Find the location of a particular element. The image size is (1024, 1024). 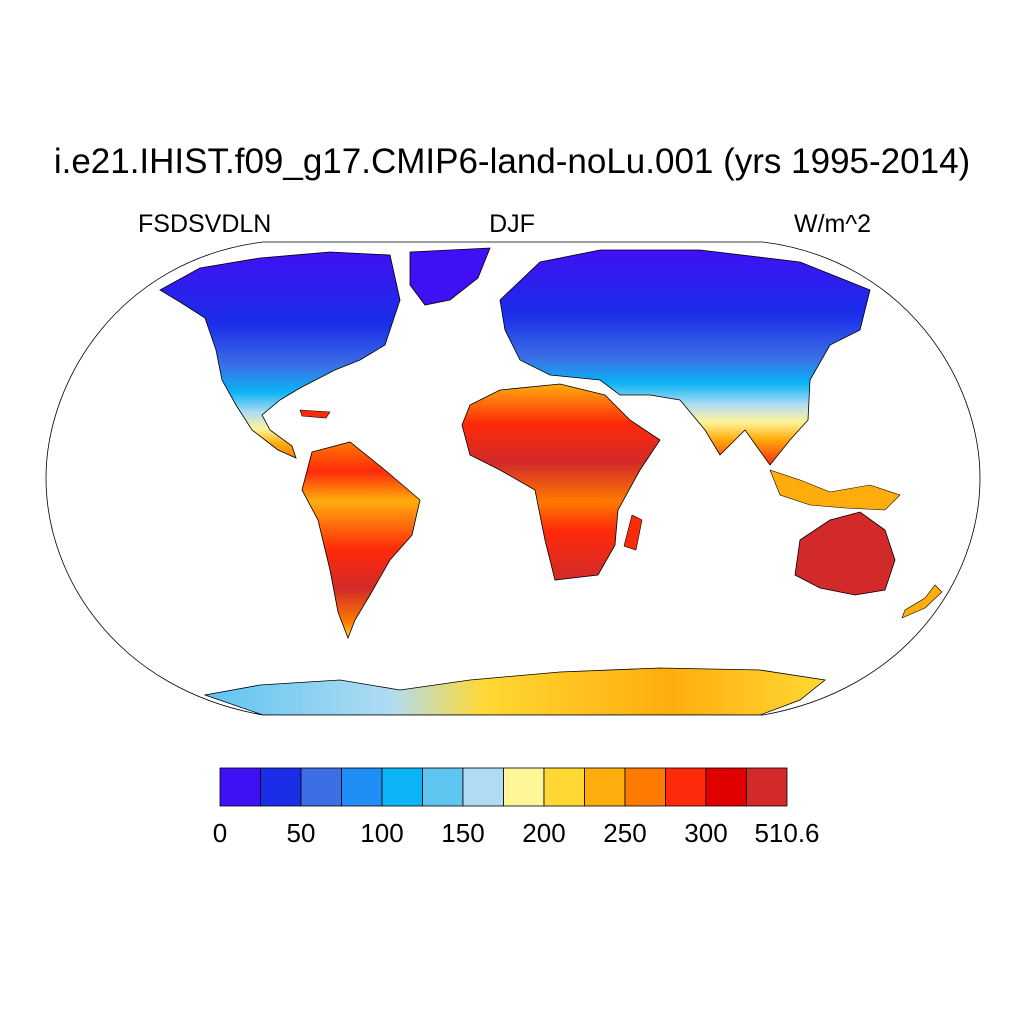

new-zealand is located at coordinates (922, 601).